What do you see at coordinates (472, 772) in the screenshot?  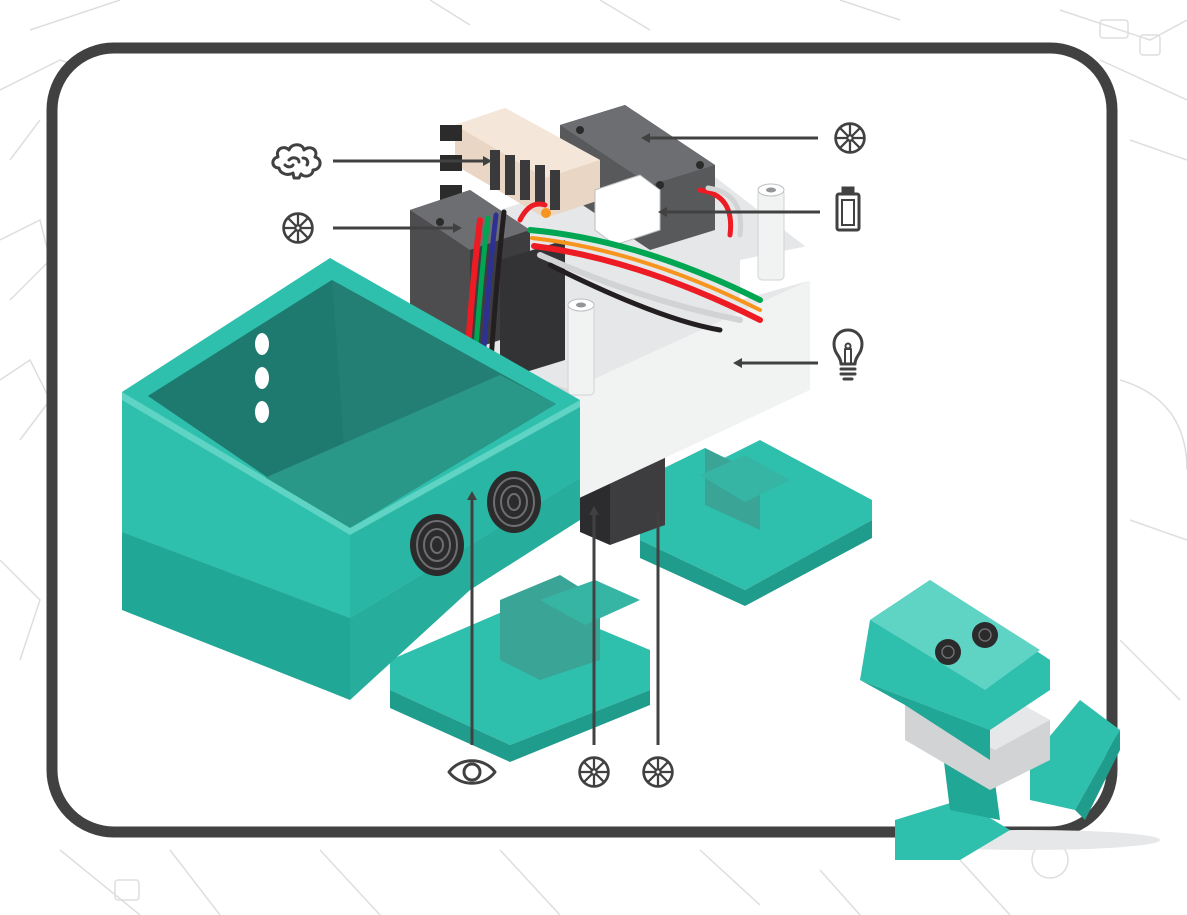 I see `eye-icon` at bounding box center [472, 772].